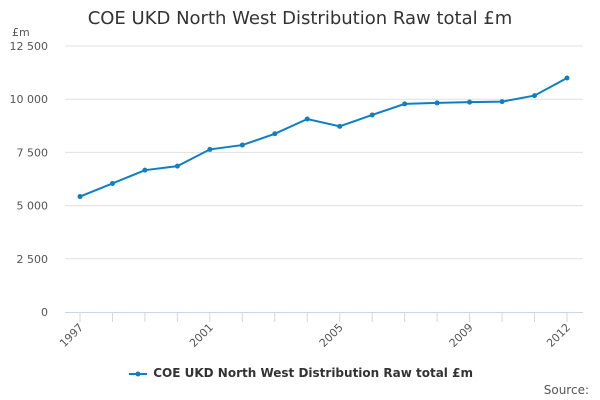  Describe the element at coordinates (331, 335) in the screenshot. I see `x-tick-label: 2005` at that location.